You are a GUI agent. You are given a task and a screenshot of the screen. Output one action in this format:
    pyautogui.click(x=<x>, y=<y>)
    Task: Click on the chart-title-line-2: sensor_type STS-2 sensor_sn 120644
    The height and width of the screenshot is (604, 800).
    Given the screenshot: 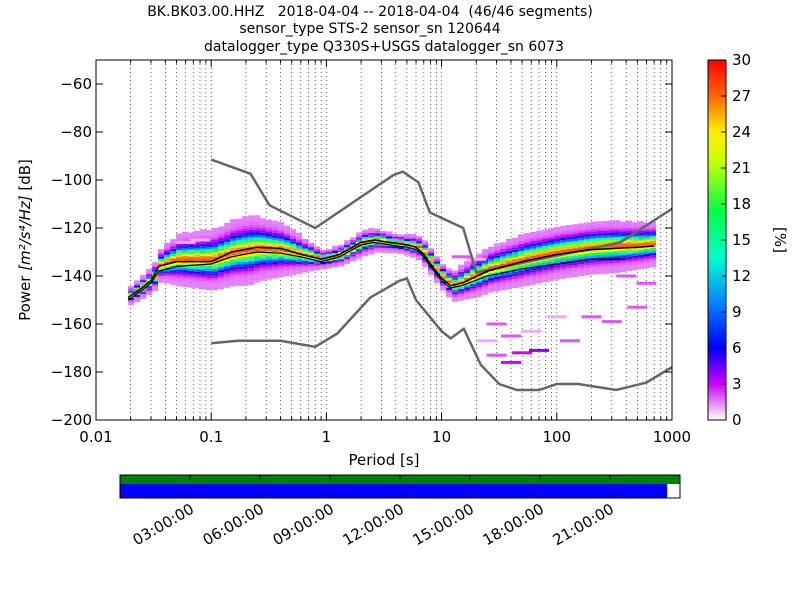 What is the action you would take?
    pyautogui.click(x=369, y=29)
    